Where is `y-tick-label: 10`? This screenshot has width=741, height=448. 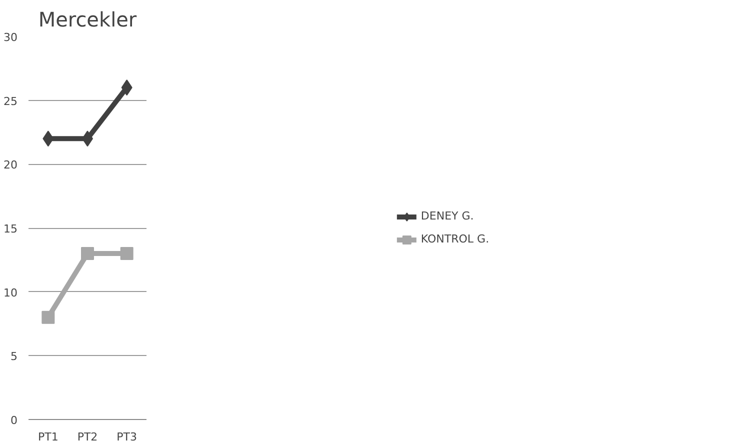
y-tick-label: 10 is located at coordinates (11, 293).